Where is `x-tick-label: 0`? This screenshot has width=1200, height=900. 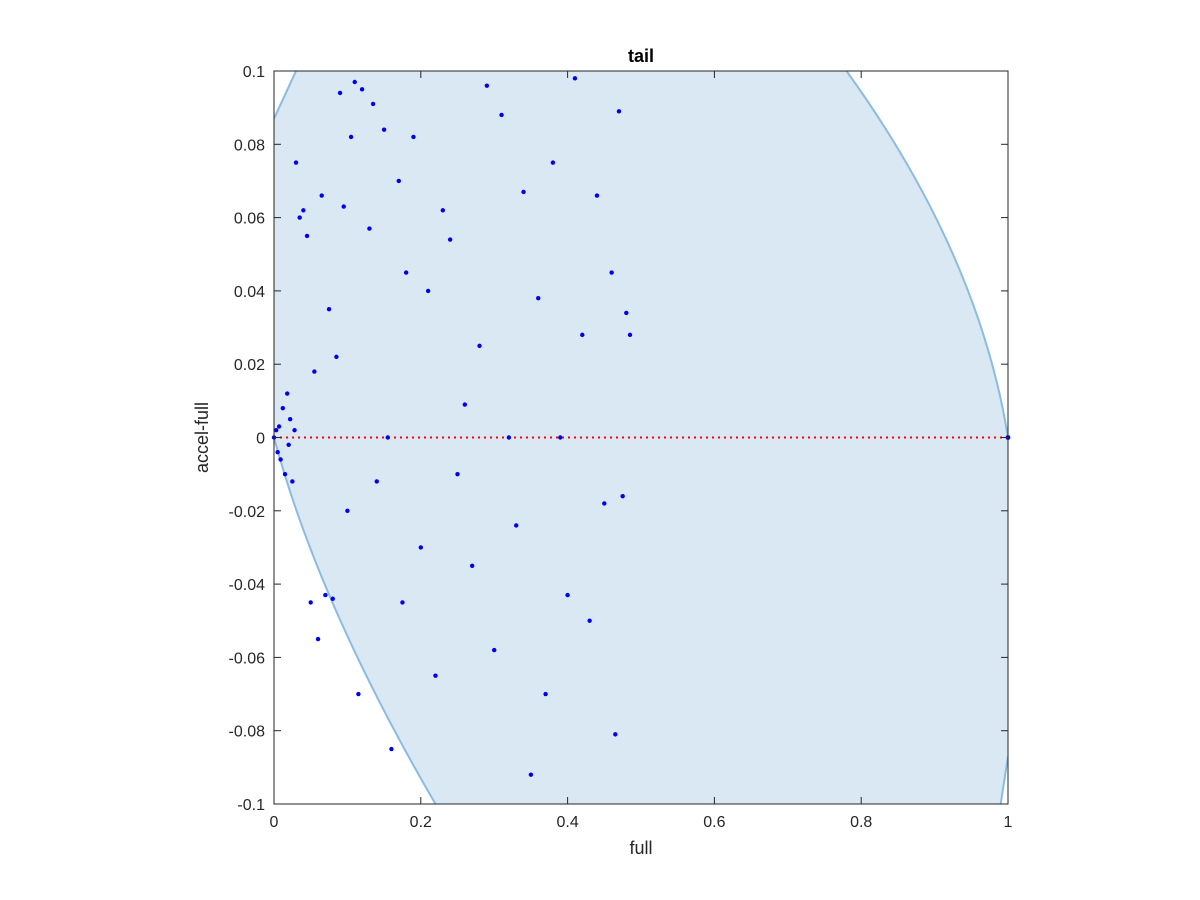
x-tick-label: 0 is located at coordinates (274, 822).